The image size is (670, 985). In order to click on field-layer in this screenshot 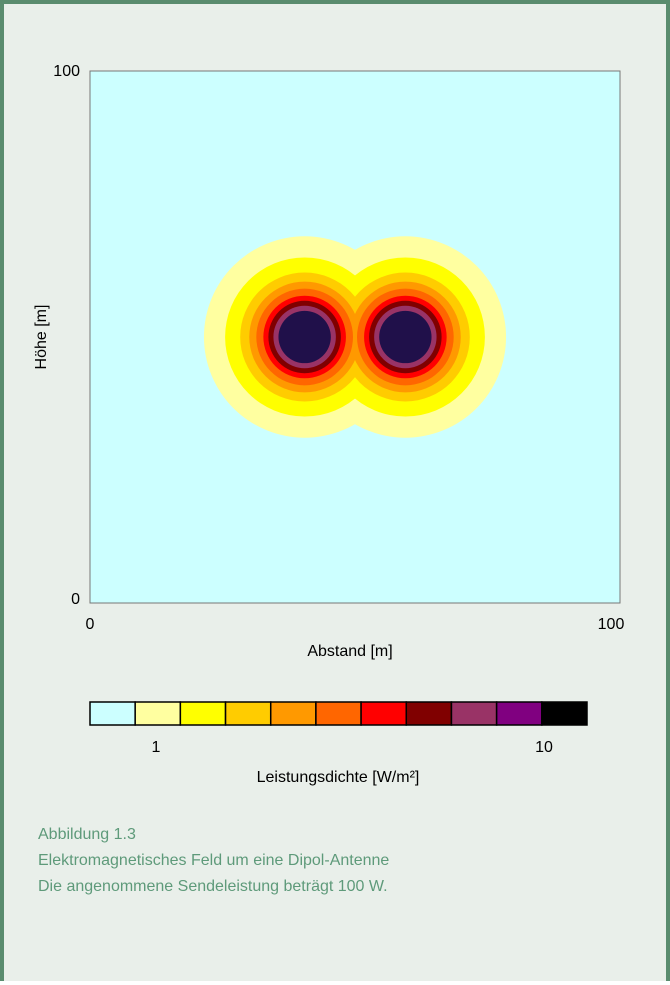, I will do `click(355, 337)`.